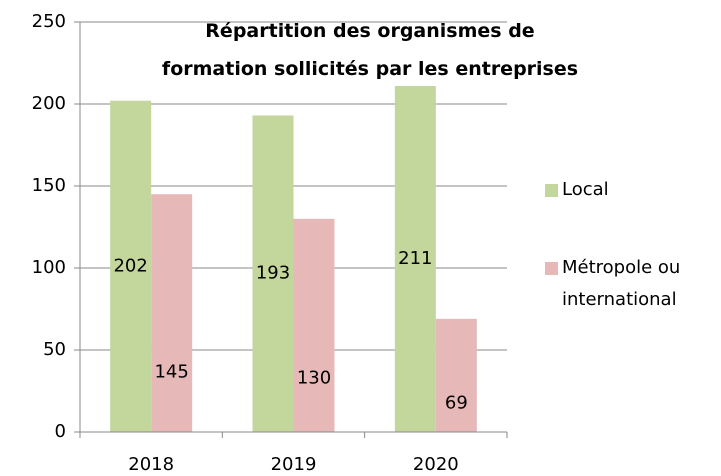 This screenshot has height=476, width=721. I want to click on legend-label: Métropole ou international, so click(621, 283).